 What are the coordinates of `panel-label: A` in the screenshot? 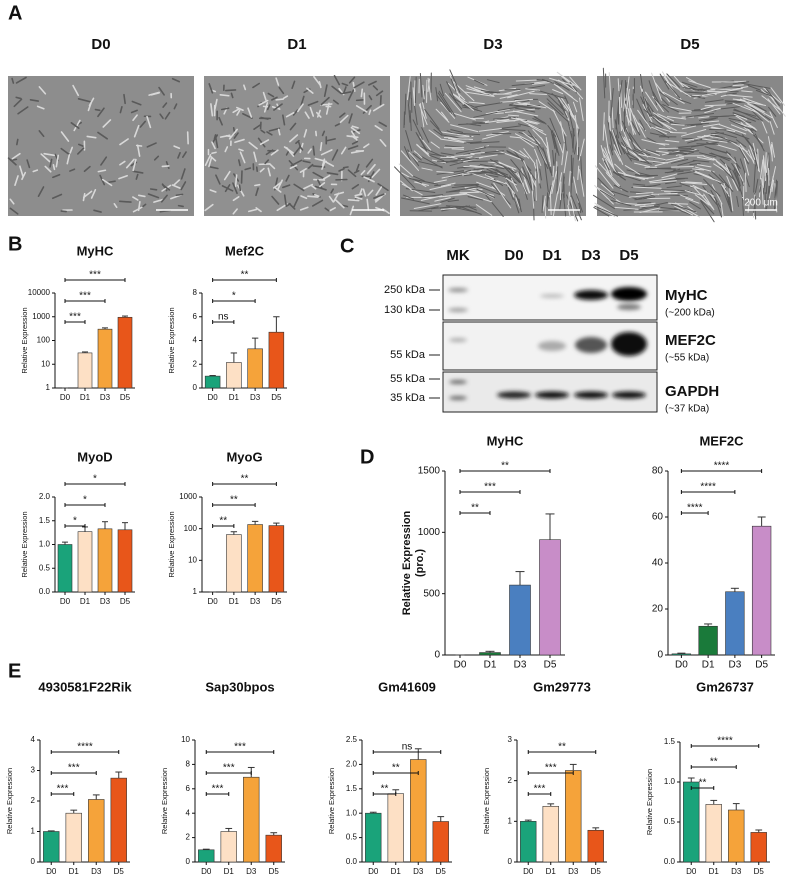 It's located at (15, 13).